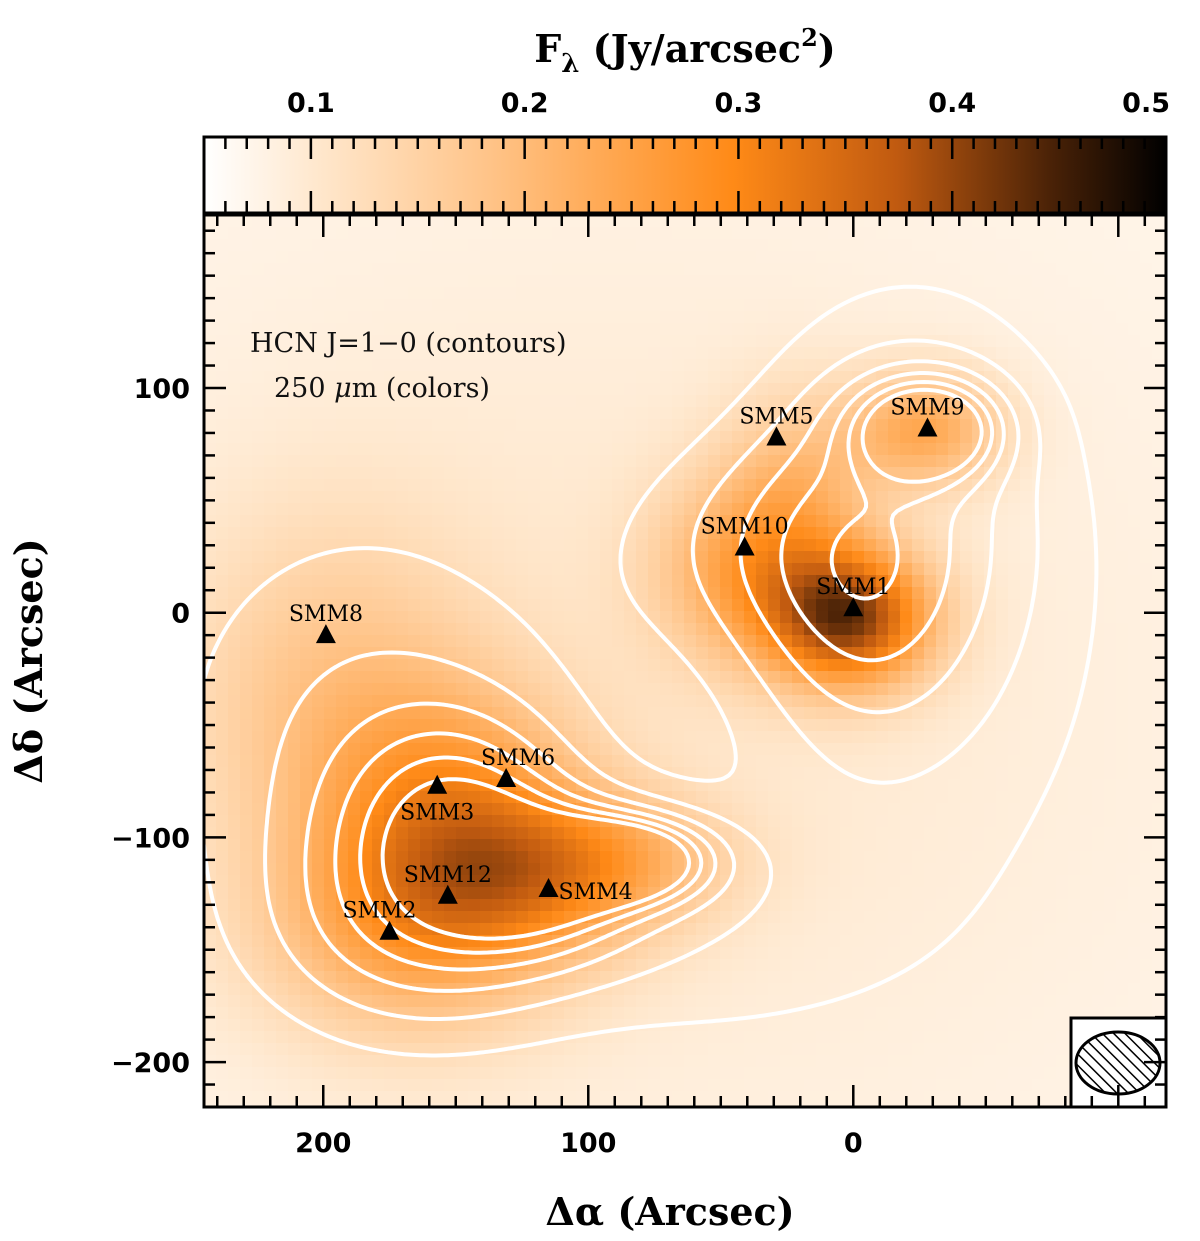 The width and height of the screenshot is (1200, 1241). I want to click on colorbar-tick-label: 0.3, so click(739, 103).